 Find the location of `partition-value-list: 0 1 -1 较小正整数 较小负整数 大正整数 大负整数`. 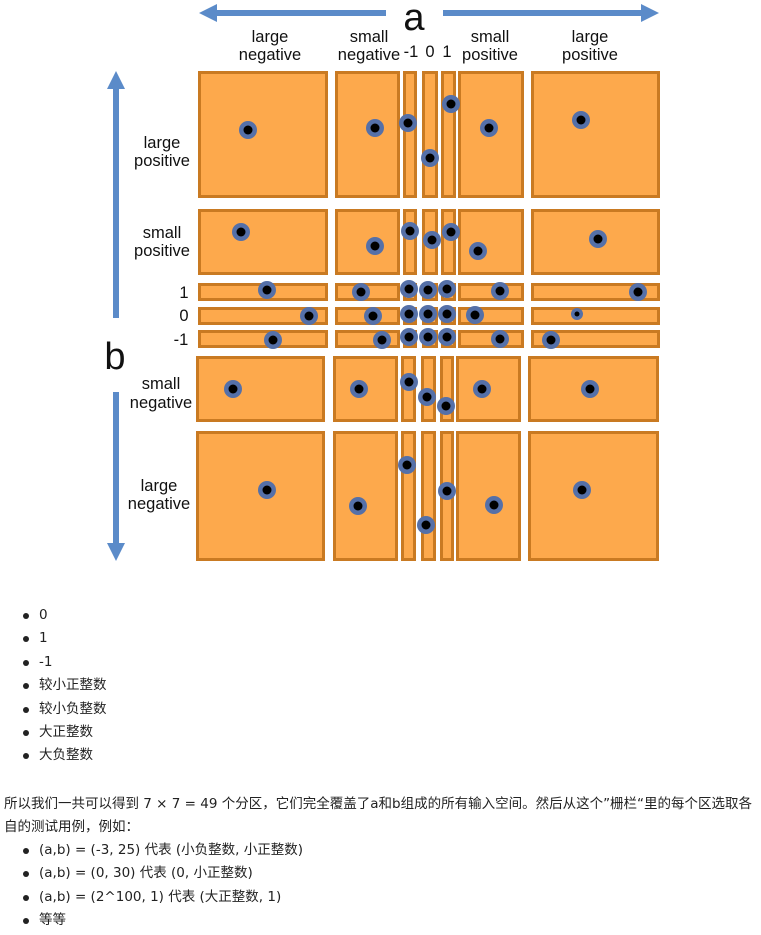

partition-value-list: 0 1 -1 较小正整数 较小负整数 大正整数 大负整数 is located at coordinates (53, 686).